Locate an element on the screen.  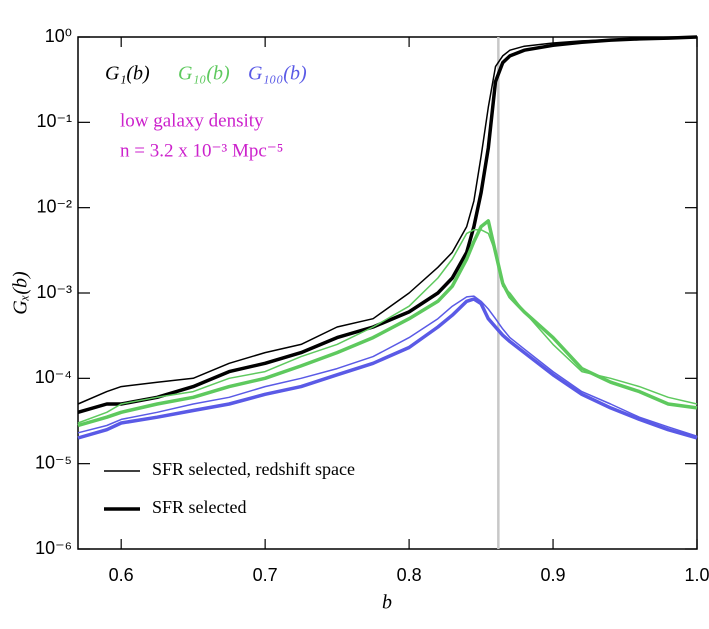
y-tick-label: 10⁻² is located at coordinates (54, 206).